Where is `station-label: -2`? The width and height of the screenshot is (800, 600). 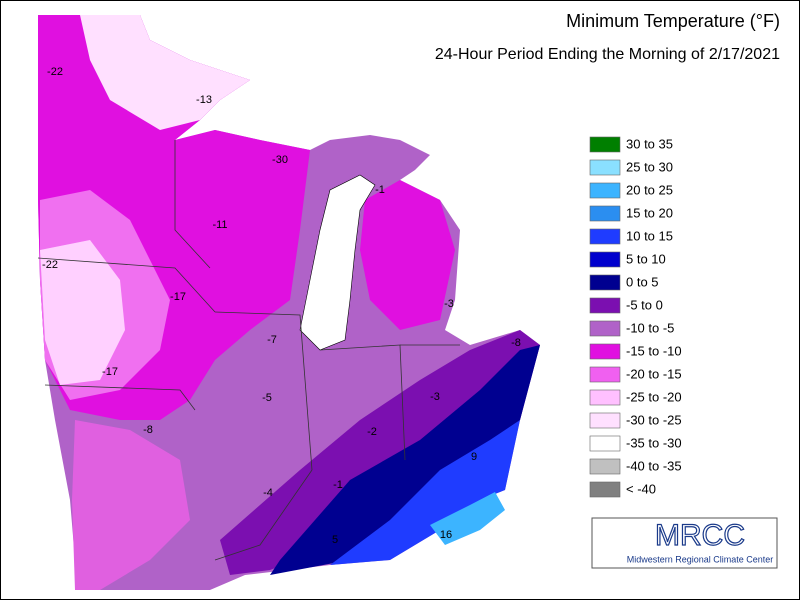 station-label: -2 is located at coordinates (372, 432).